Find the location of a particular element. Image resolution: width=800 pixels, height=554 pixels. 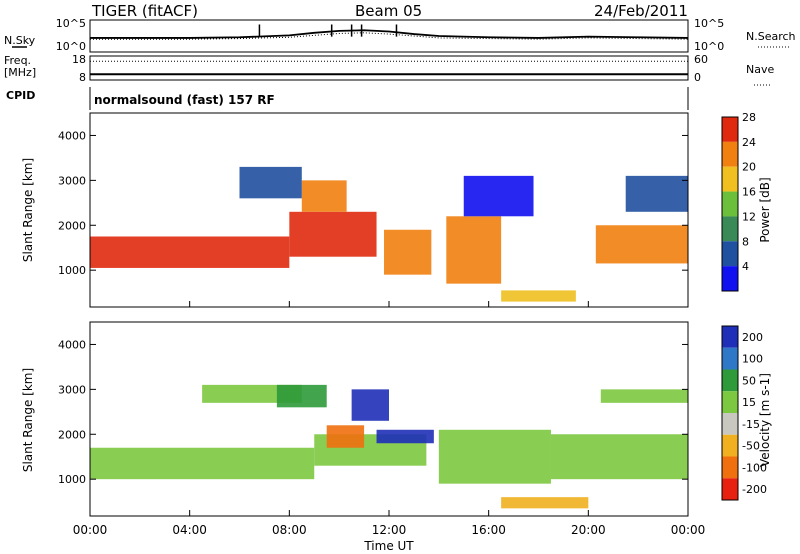

power-colorbar-frame is located at coordinates (730, 204).